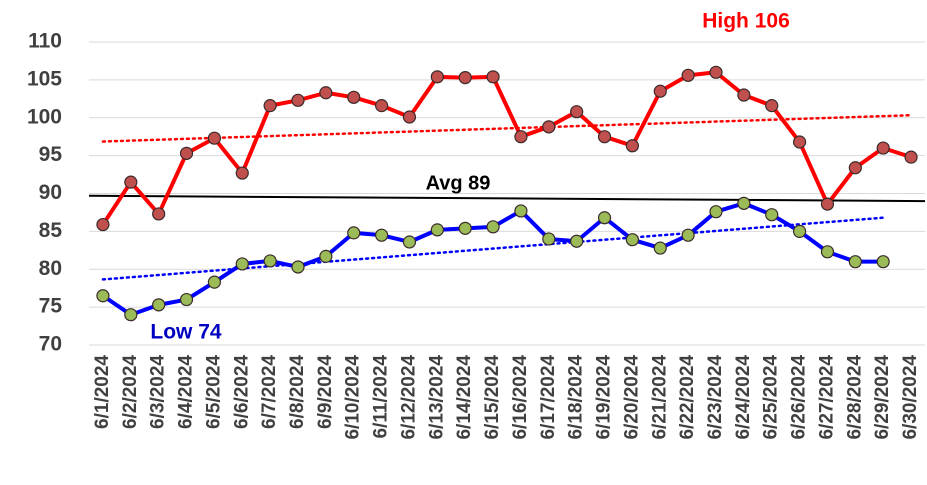  What do you see at coordinates (746, 21) in the screenshot?
I see `annotation: High 106` at bounding box center [746, 21].